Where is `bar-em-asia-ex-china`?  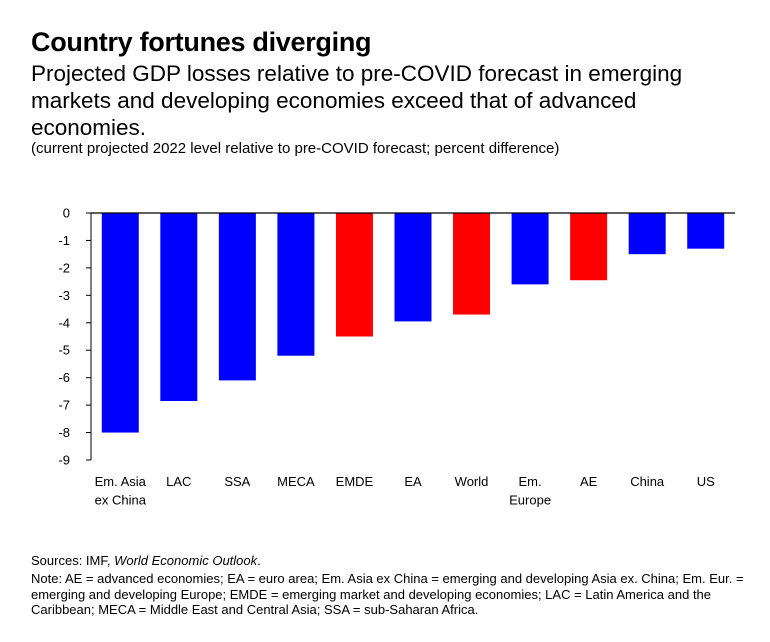 bar-em-asia-ex-china is located at coordinates (120, 323).